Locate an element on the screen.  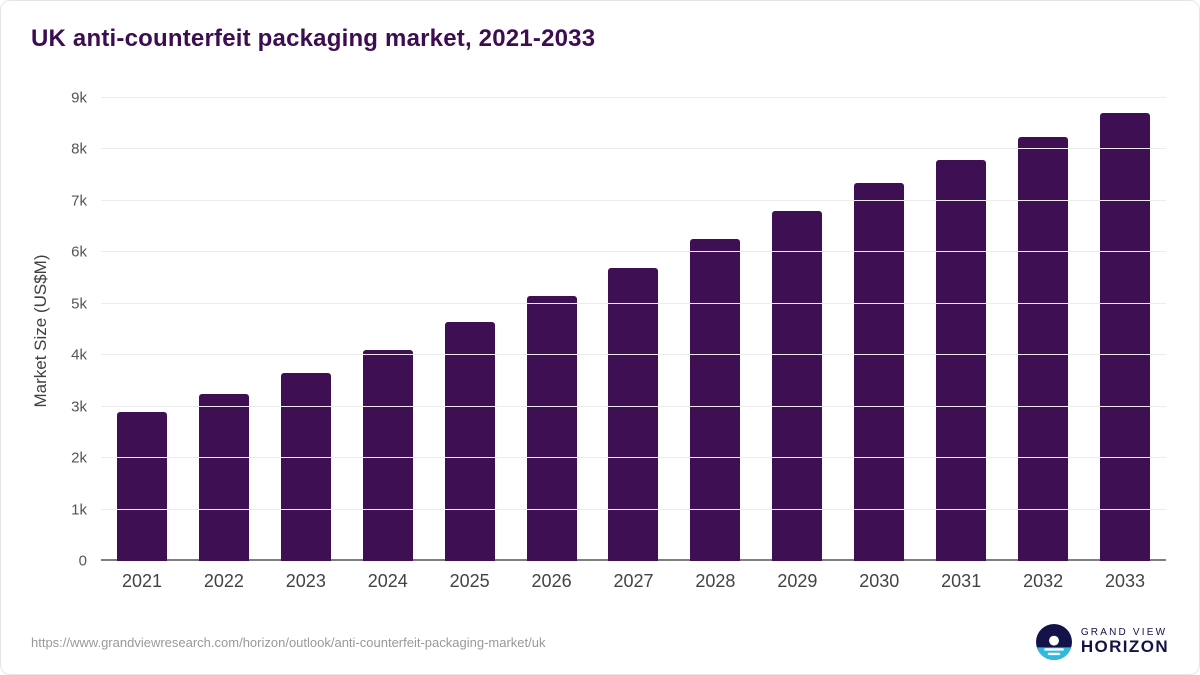
bar-slot-2033 is located at coordinates (1125, 329).